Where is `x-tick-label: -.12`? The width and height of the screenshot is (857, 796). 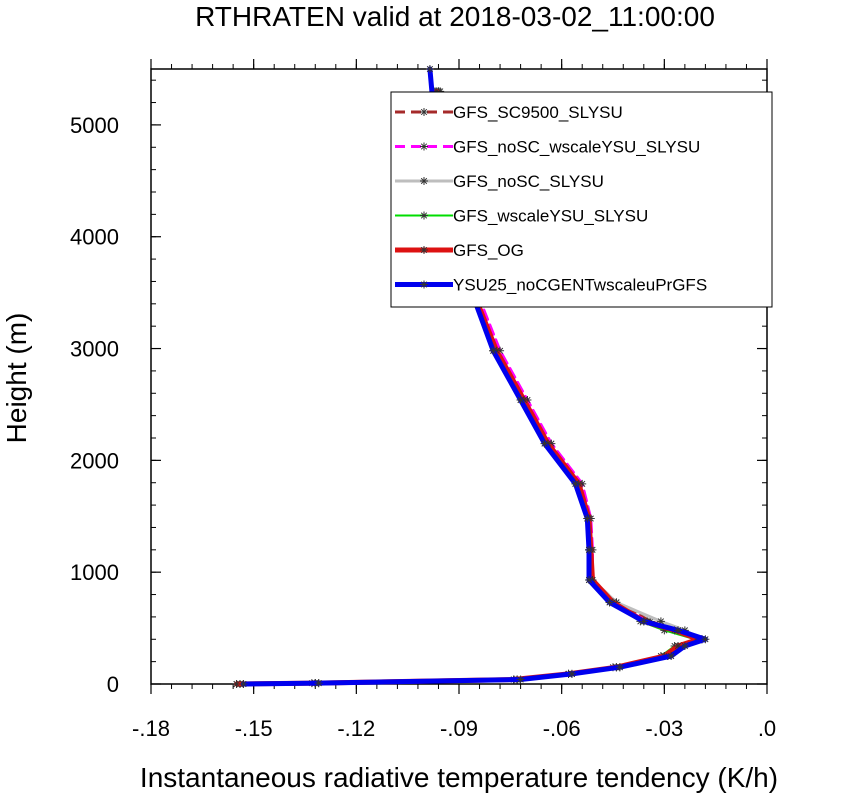
x-tick-label: -.12 is located at coordinates (356, 728).